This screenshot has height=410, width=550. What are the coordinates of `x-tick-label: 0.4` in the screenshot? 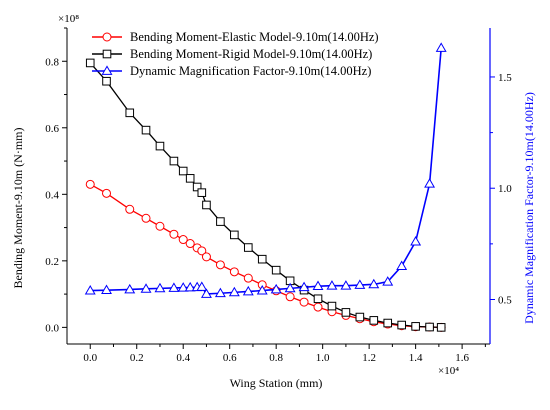 It's located at (183, 358).